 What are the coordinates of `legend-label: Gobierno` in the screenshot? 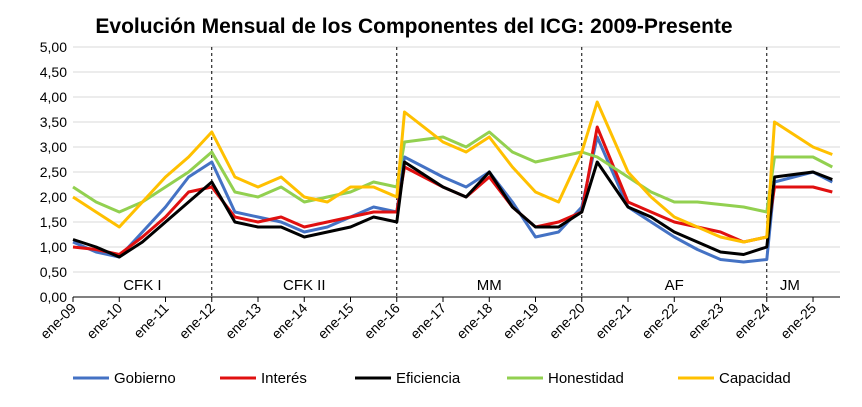 It's located at (145, 378).